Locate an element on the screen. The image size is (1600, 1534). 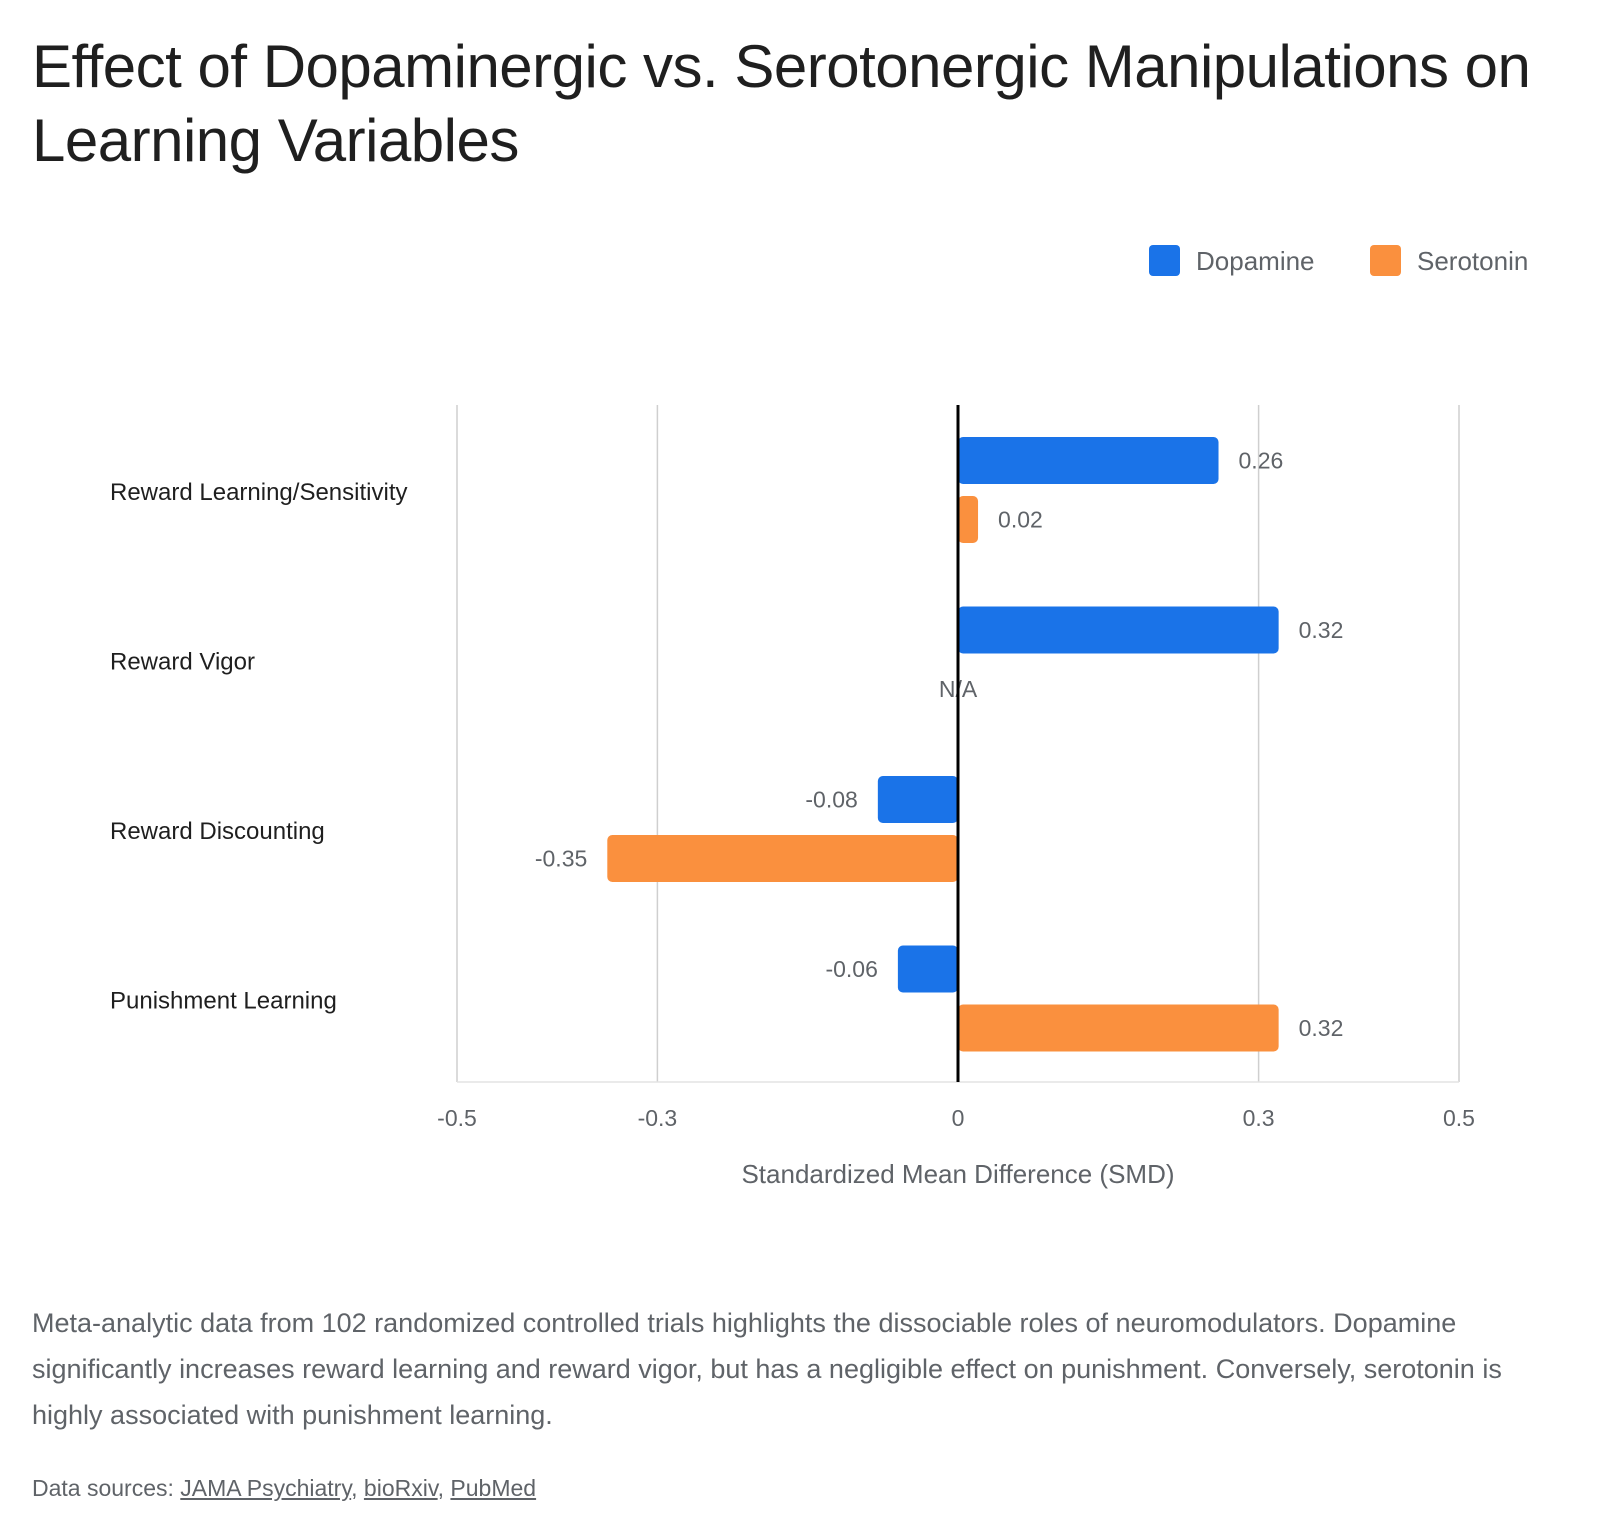
data-label: -0.06 is located at coordinates (851, 969).